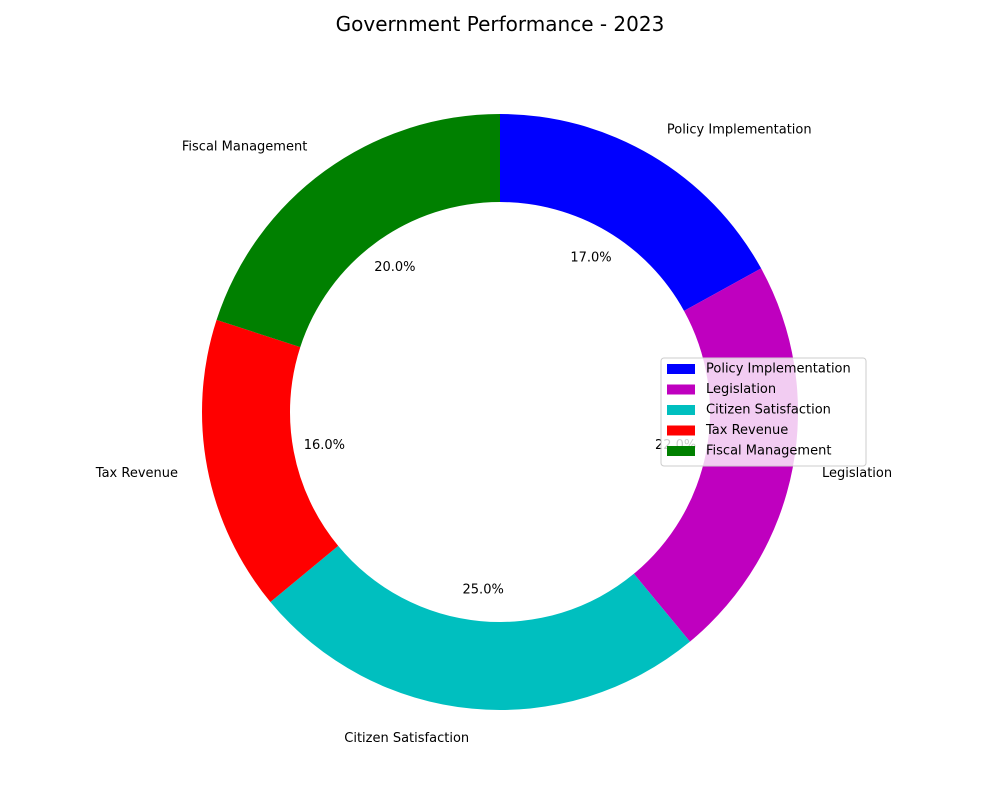 The width and height of the screenshot is (1000, 800). Describe the element at coordinates (681, 389) in the screenshot. I see `legend-swatch-legislation` at that location.